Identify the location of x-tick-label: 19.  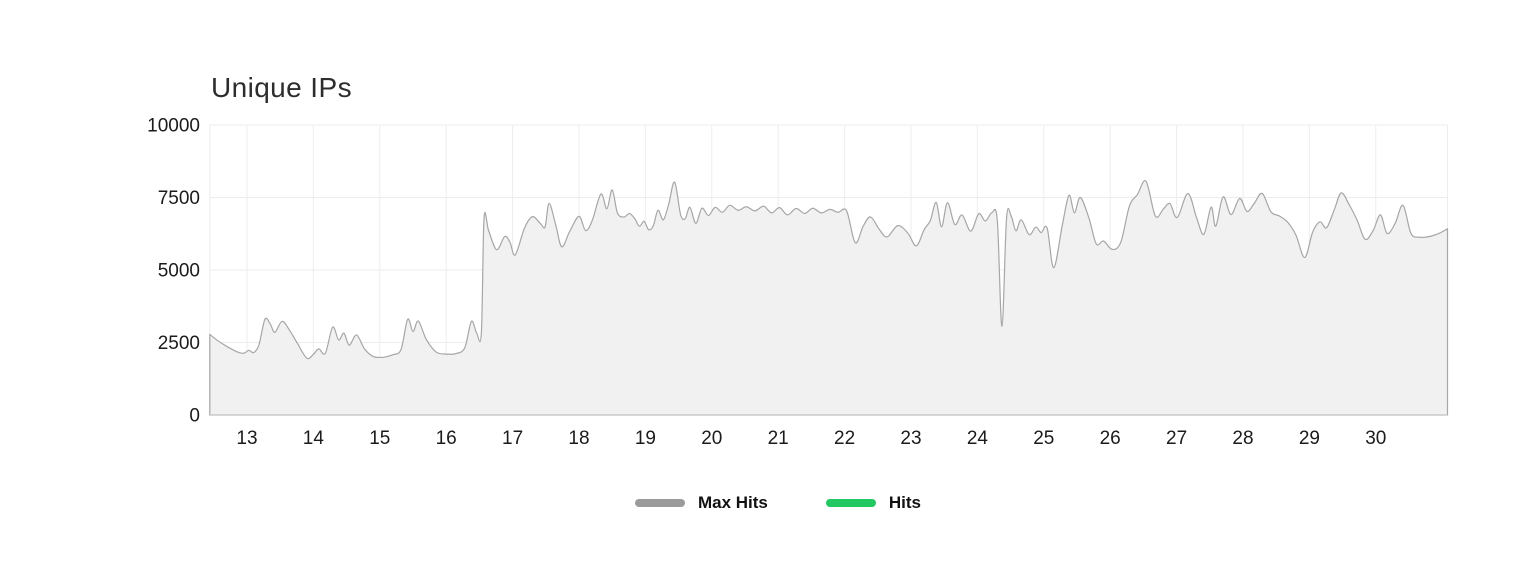
(645, 438).